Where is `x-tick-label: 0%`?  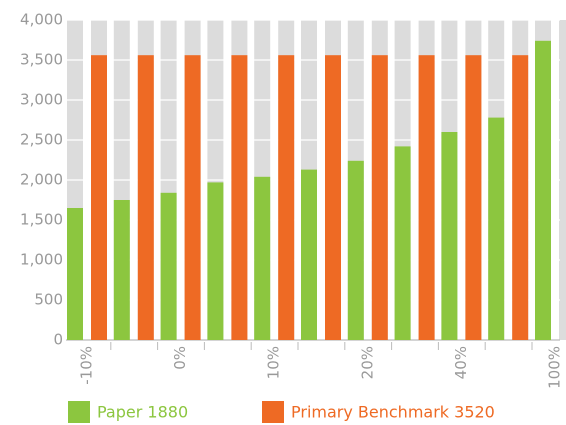
x-tick-label: 0% is located at coordinates (180, 358).